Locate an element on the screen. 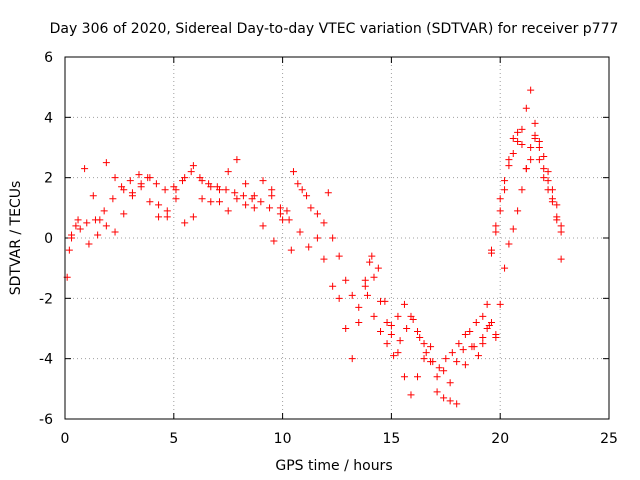  x-axis-label: GPS time / hours is located at coordinates (333, 466).